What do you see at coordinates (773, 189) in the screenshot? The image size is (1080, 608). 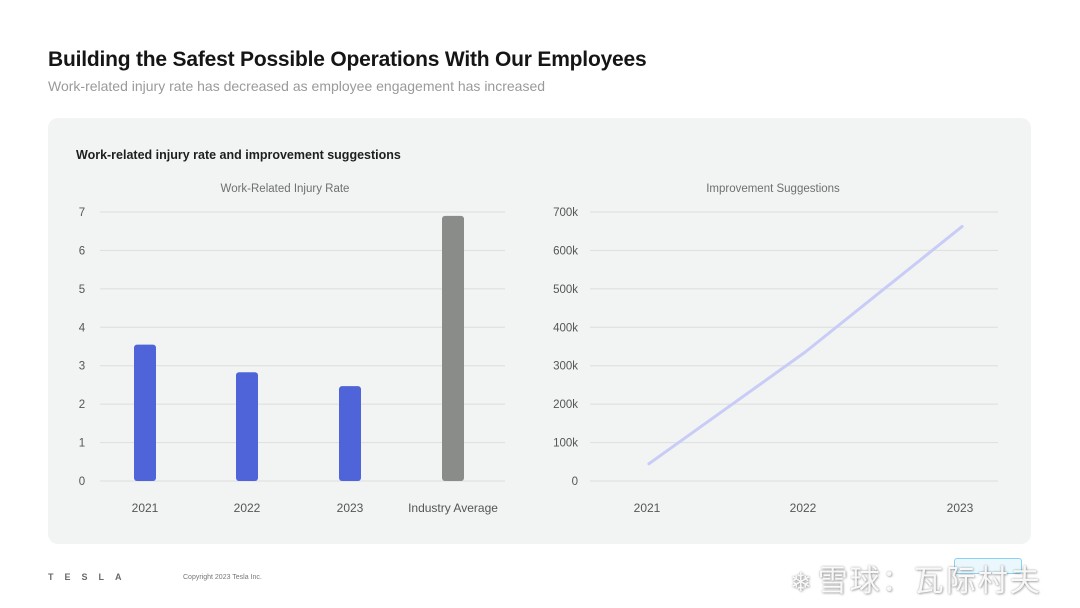 I see `chart-title-improvement-suggestions: Improvement Suggestions` at bounding box center [773, 189].